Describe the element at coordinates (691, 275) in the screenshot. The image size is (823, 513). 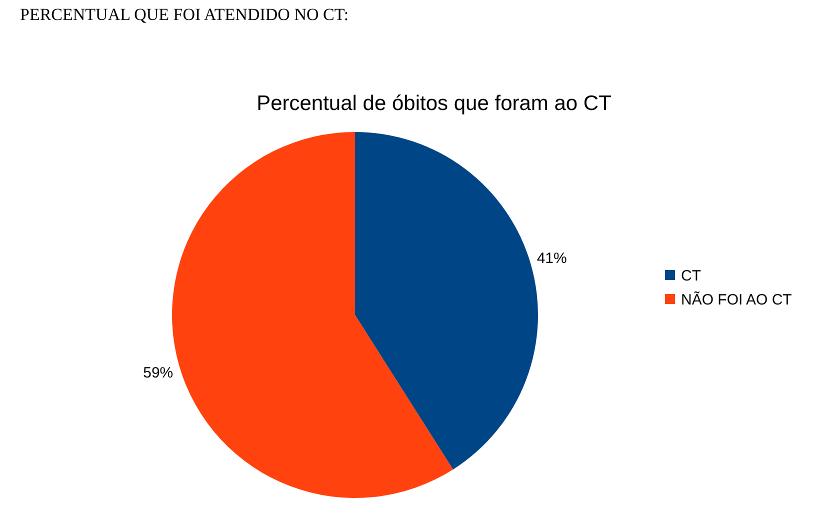
I see `legend-label: CT` at that location.